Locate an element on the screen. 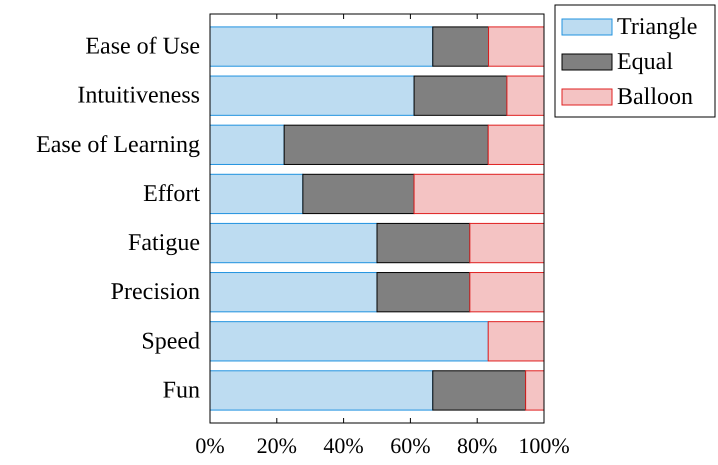  x-tick-label: 100% is located at coordinates (544, 445).